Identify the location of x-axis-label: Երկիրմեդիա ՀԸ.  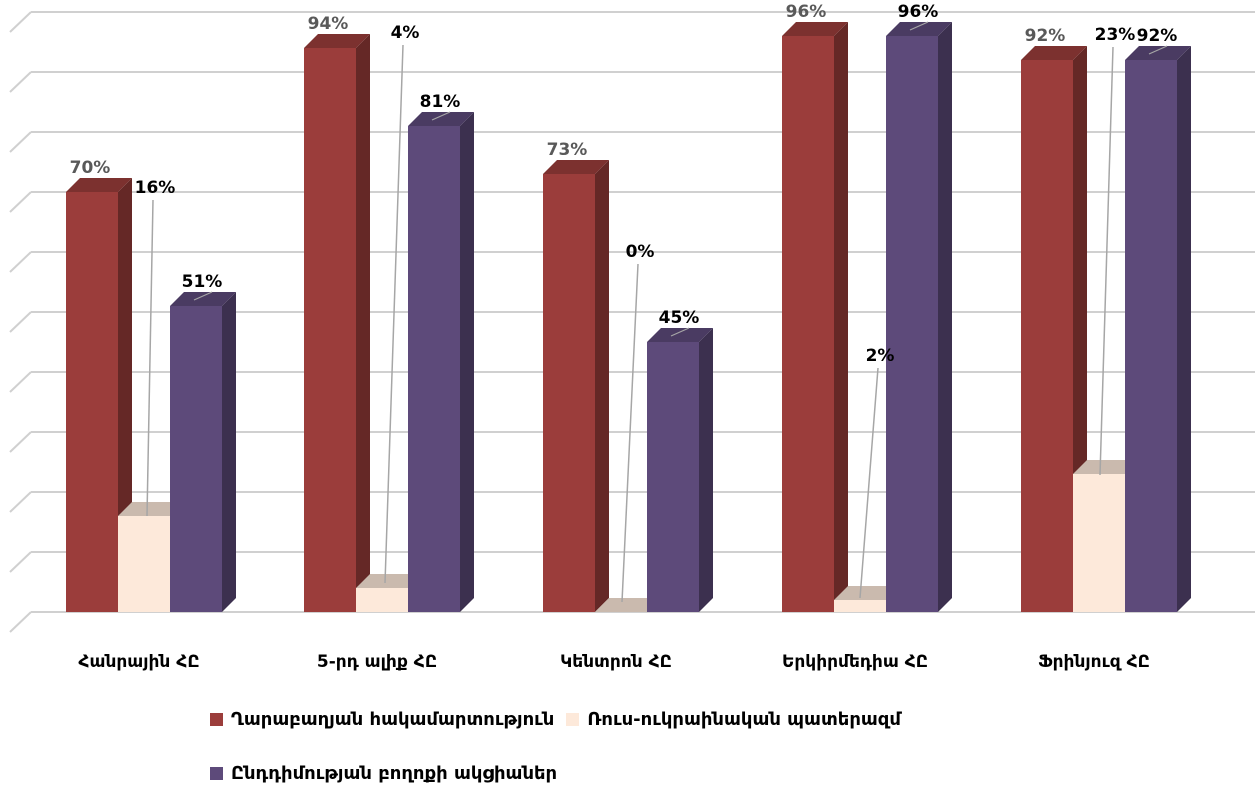
(855, 662).